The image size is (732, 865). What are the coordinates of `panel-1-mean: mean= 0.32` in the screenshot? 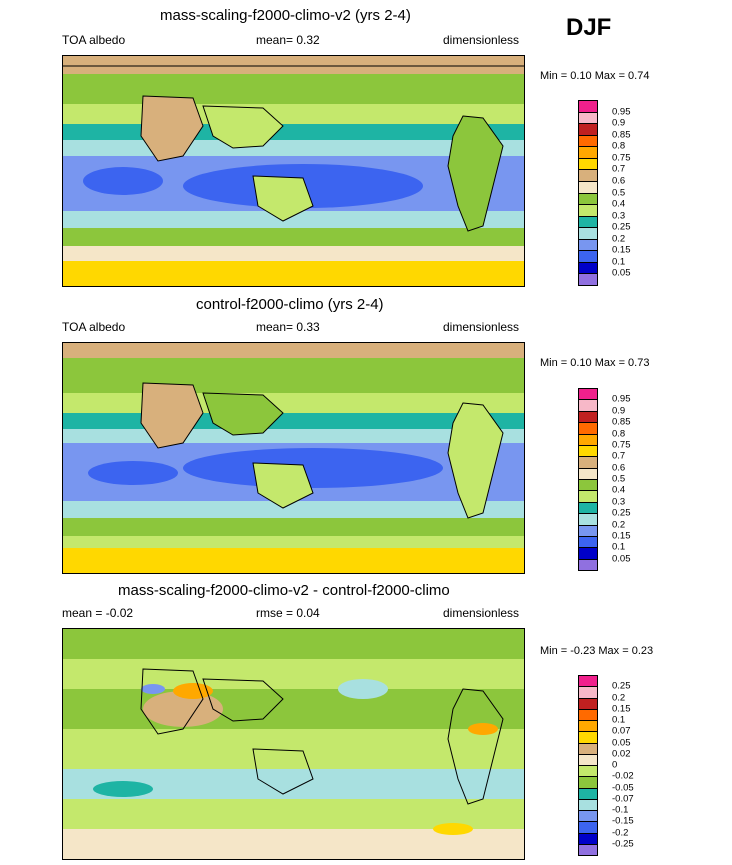 It's located at (288, 40).